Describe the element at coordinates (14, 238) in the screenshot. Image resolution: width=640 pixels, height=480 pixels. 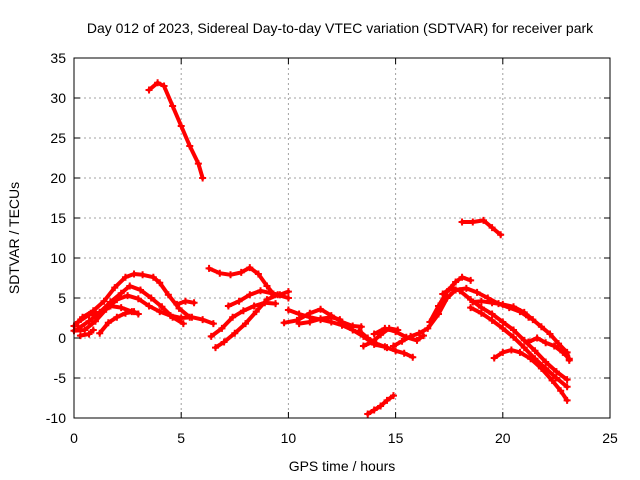
I see `y-axis-title: SDTVAR / TECUs` at that location.